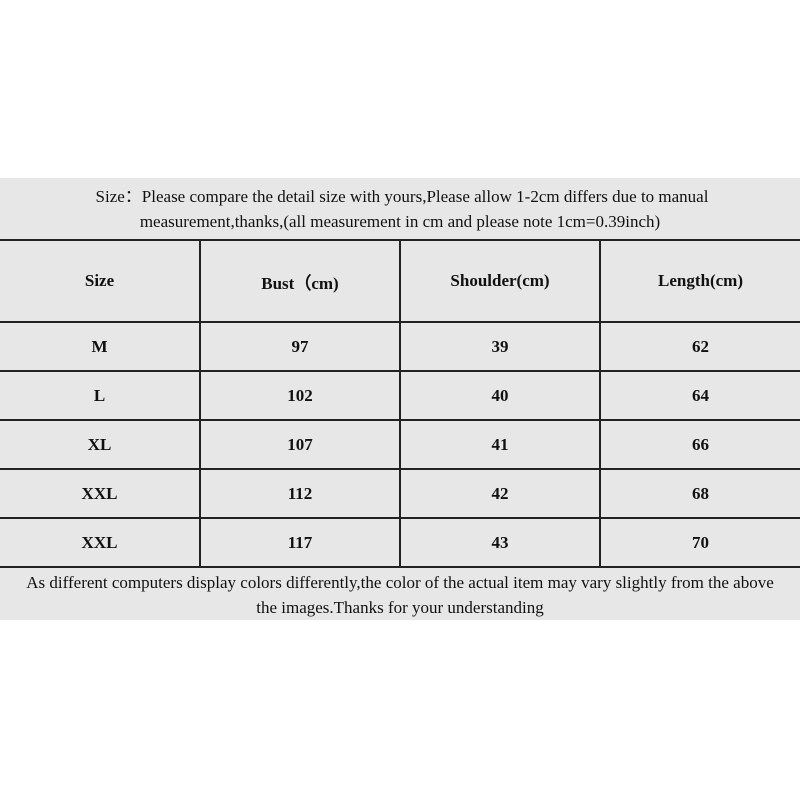 This screenshot has height=800, width=800. I want to click on table-row: M 97 39 62, so click(400, 346).